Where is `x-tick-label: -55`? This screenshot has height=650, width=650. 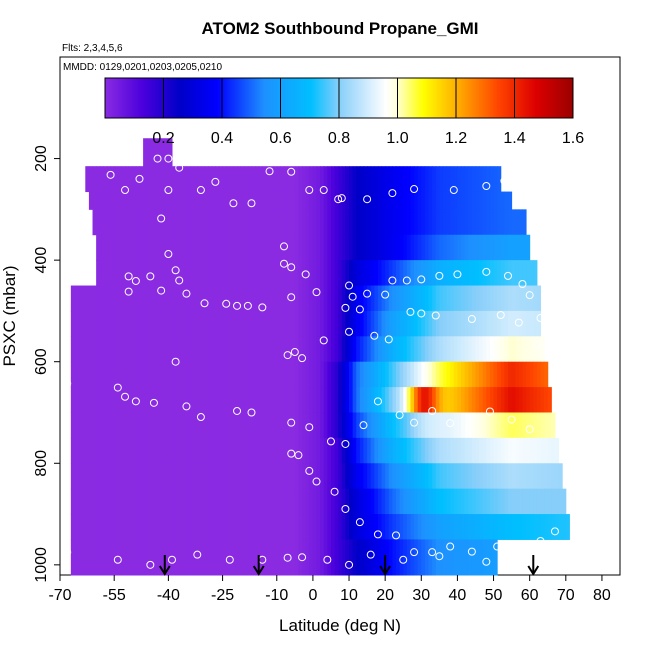 x-tick-label: -55 is located at coordinates (114, 595).